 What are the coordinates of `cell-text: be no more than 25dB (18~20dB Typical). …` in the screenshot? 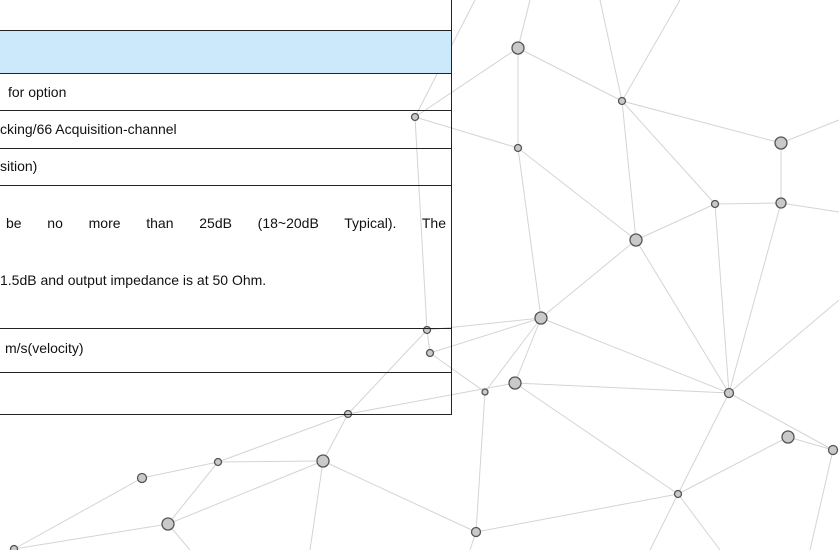 It's located at (226, 223).